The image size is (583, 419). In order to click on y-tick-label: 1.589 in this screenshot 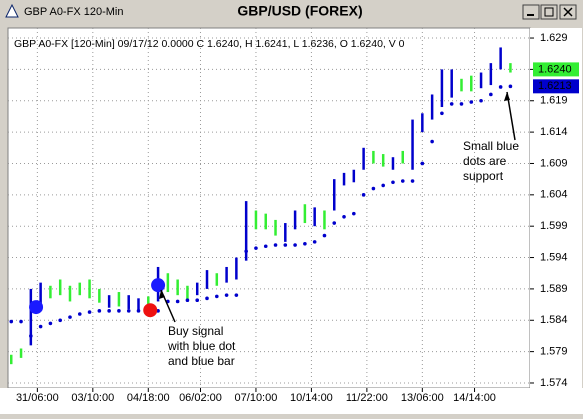, I will do `click(554, 289)`.